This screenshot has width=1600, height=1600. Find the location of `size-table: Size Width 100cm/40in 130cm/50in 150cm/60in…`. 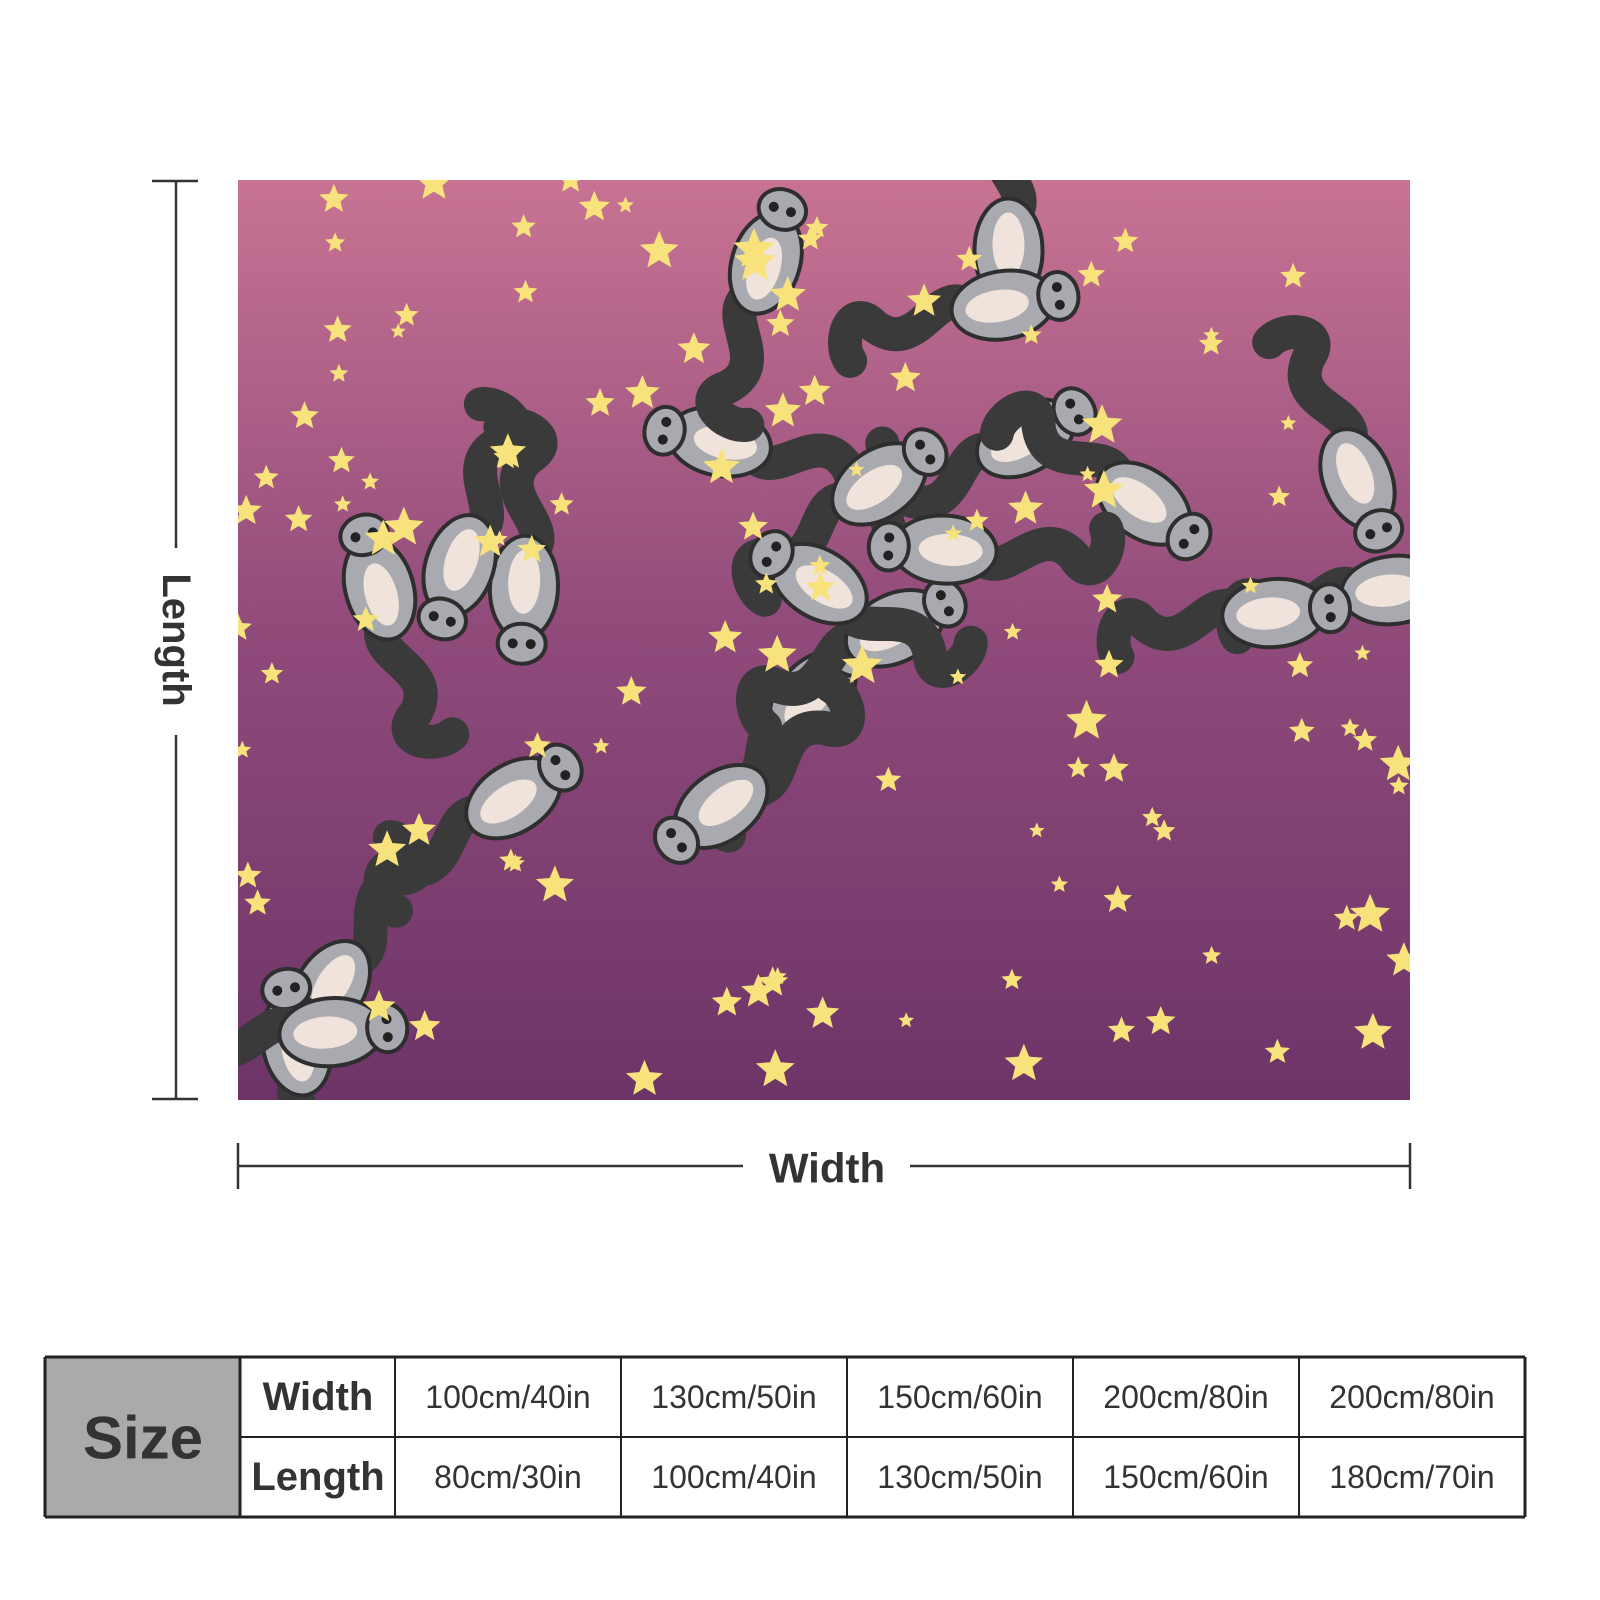

size-table: Size Width 100cm/40in 130cm/50in 150cm/60in… is located at coordinates (785, 1437).